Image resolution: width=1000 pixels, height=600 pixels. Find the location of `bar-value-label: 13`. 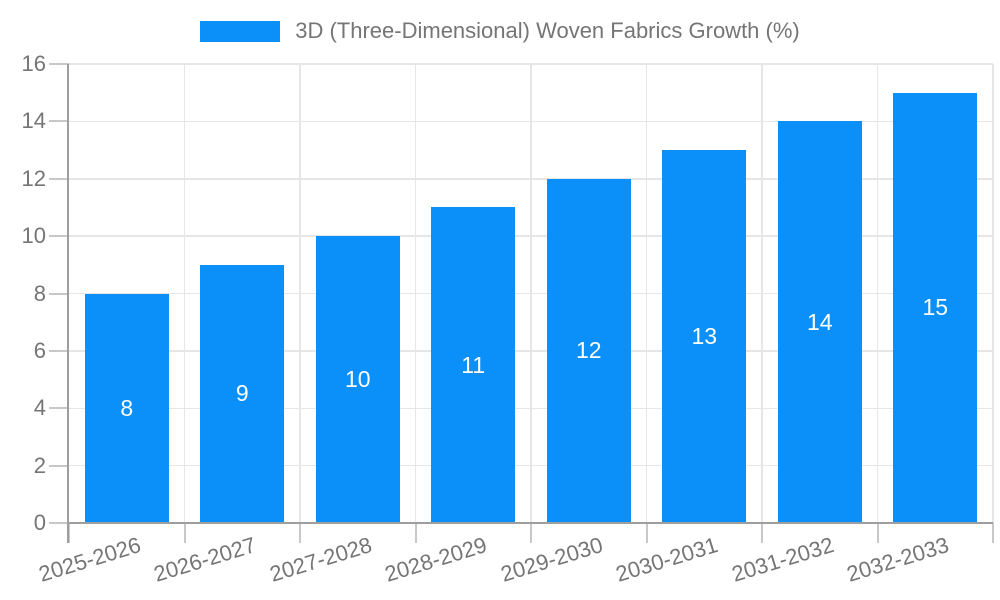

bar-value-label: 13 is located at coordinates (704, 336).